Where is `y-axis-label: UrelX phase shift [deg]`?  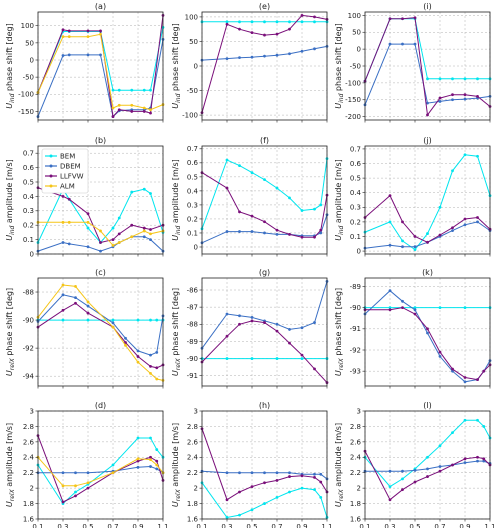
y-axis-label: UrelX phase shift [deg] is located at coordinates (339, 332).